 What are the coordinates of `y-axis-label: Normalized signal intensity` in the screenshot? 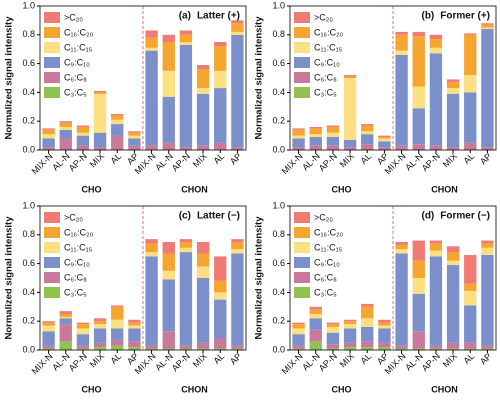 It's located at (259, 278).